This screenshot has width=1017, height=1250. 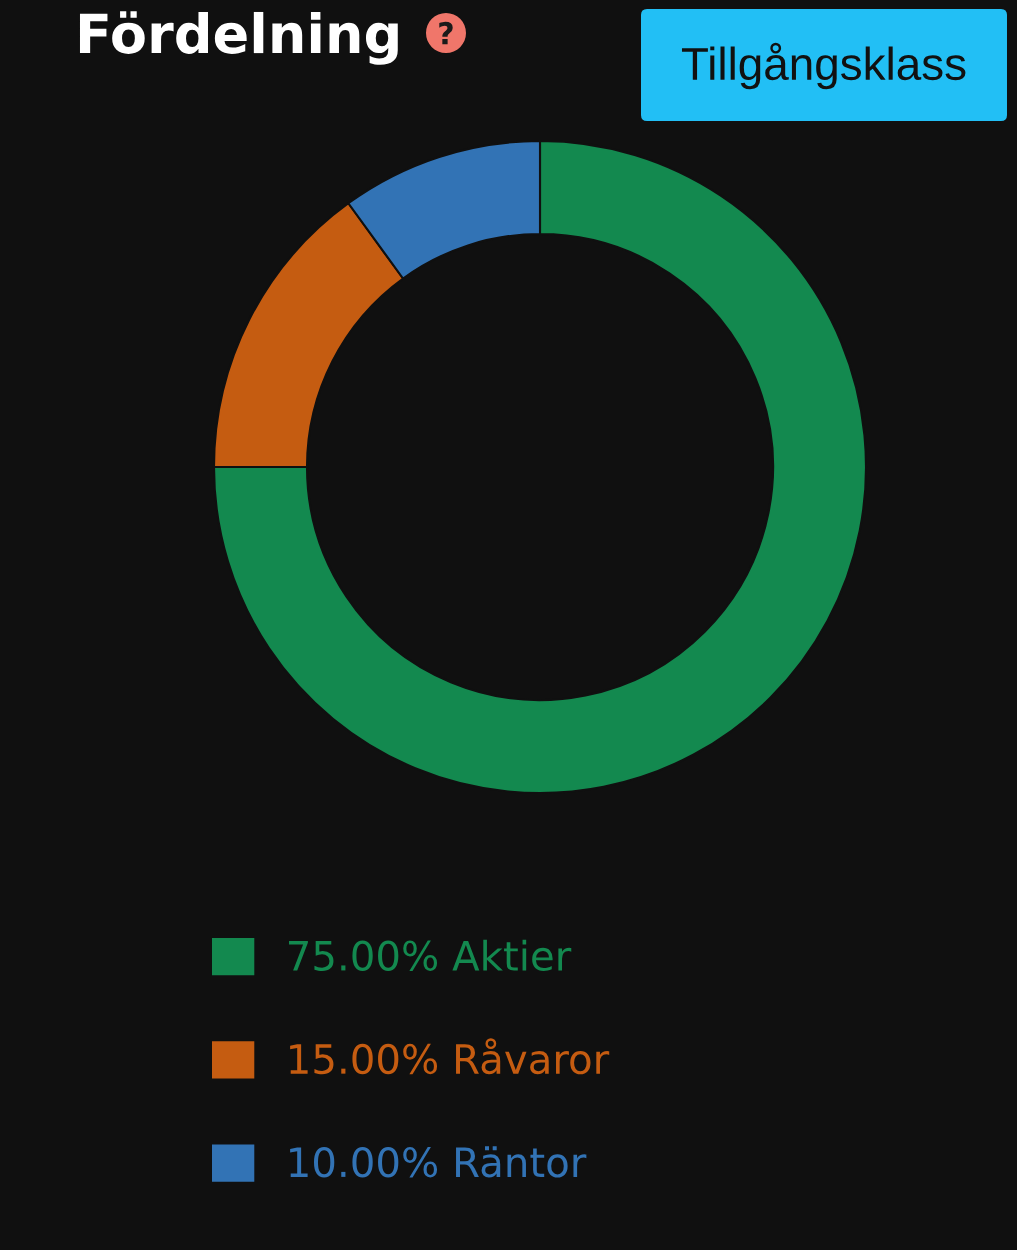 What do you see at coordinates (823, 66) in the screenshot?
I see `text: Tillgångsklass` at bounding box center [823, 66].